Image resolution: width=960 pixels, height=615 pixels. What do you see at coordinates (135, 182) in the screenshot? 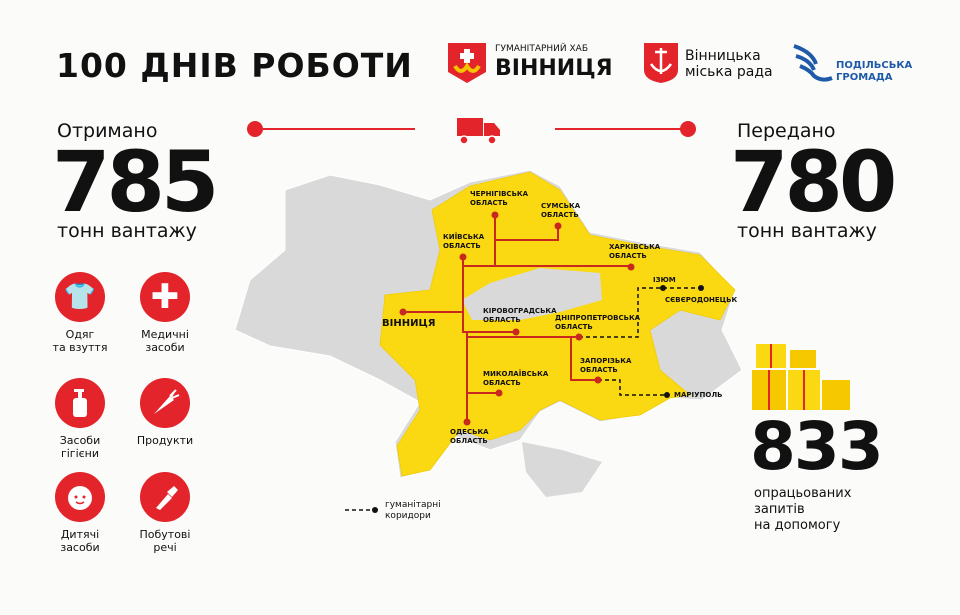
I see `received-value: 785` at bounding box center [135, 182].